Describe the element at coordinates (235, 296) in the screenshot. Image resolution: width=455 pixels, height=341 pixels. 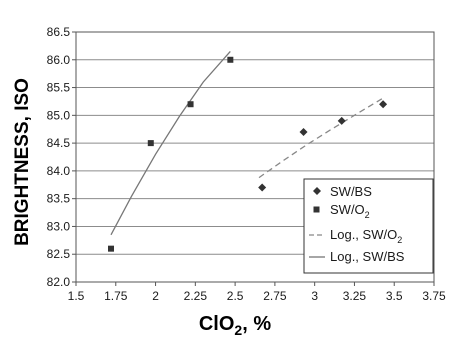
I see `x-tick-label: 2.5` at that location.